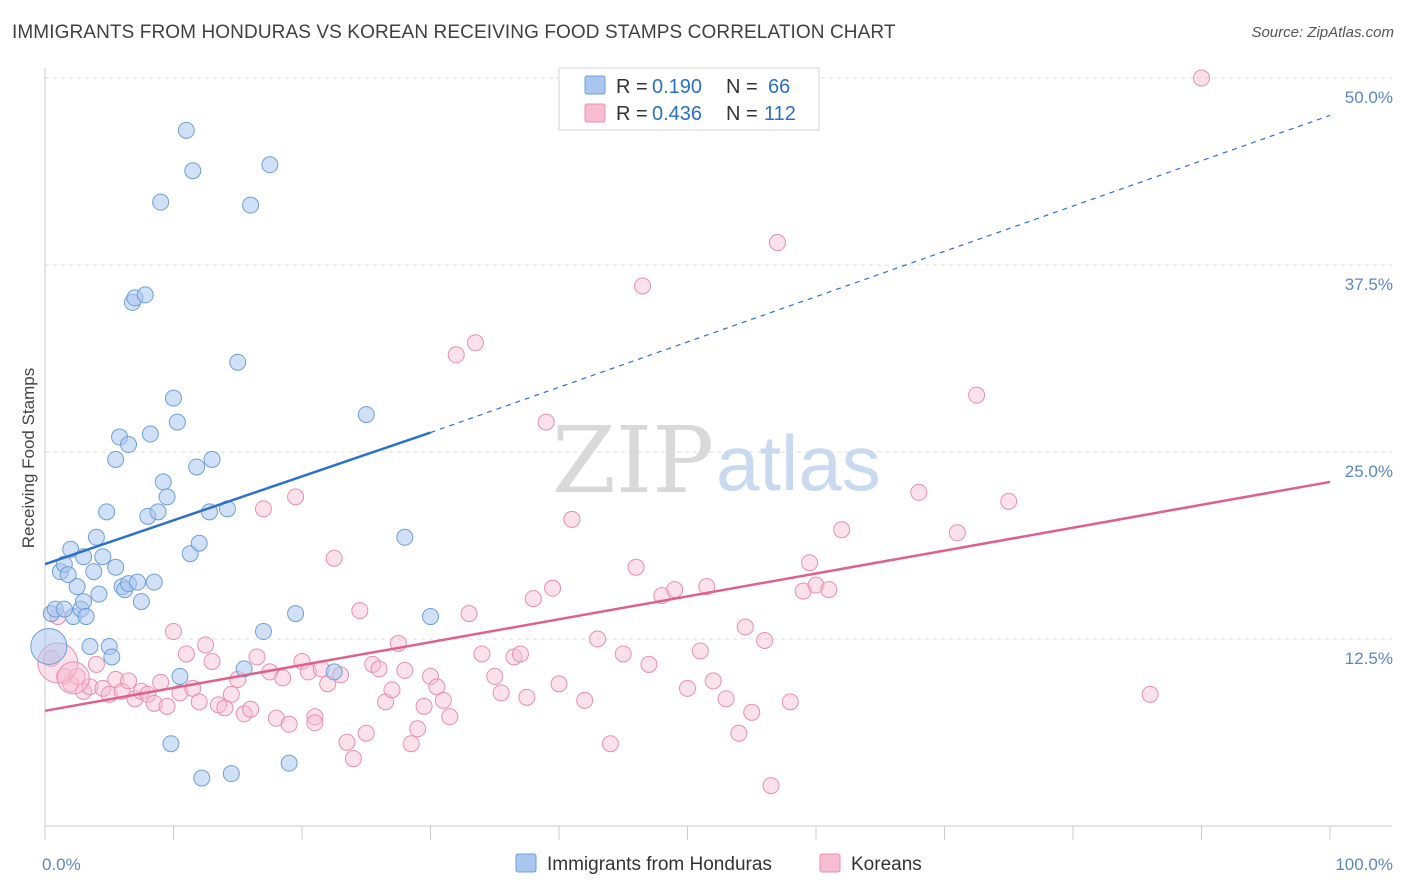 Image resolution: width=1406 pixels, height=892 pixels. What do you see at coordinates (595, 85) in the screenshot?
I see `legend-swatch-blue` at bounding box center [595, 85].